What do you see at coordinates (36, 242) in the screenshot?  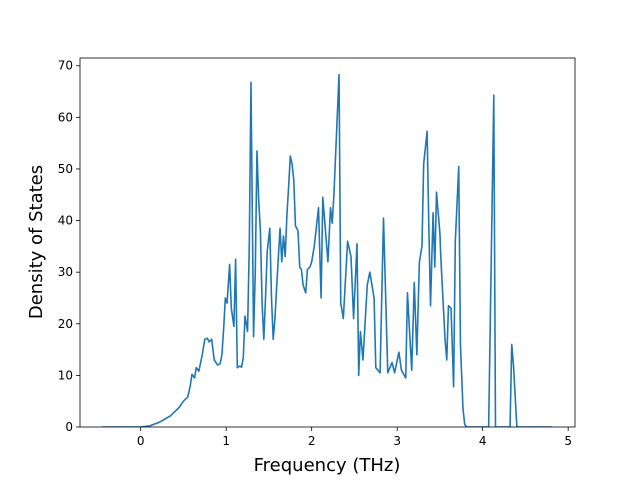 I see `y-axis-label: Density of States` at bounding box center [36, 242].